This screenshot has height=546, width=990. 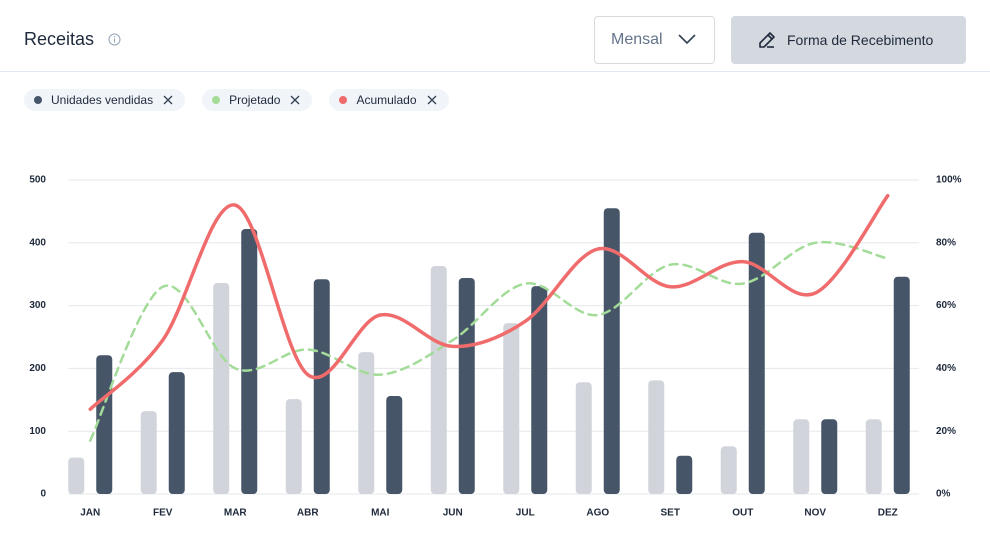 I want to click on legend-chip: Acumulado, so click(x=389, y=100).